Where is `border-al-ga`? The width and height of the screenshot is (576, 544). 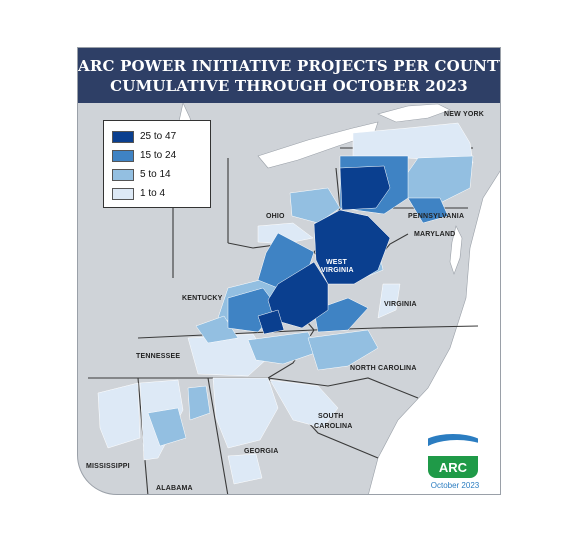 border-al-ga is located at coordinates (218, 435).